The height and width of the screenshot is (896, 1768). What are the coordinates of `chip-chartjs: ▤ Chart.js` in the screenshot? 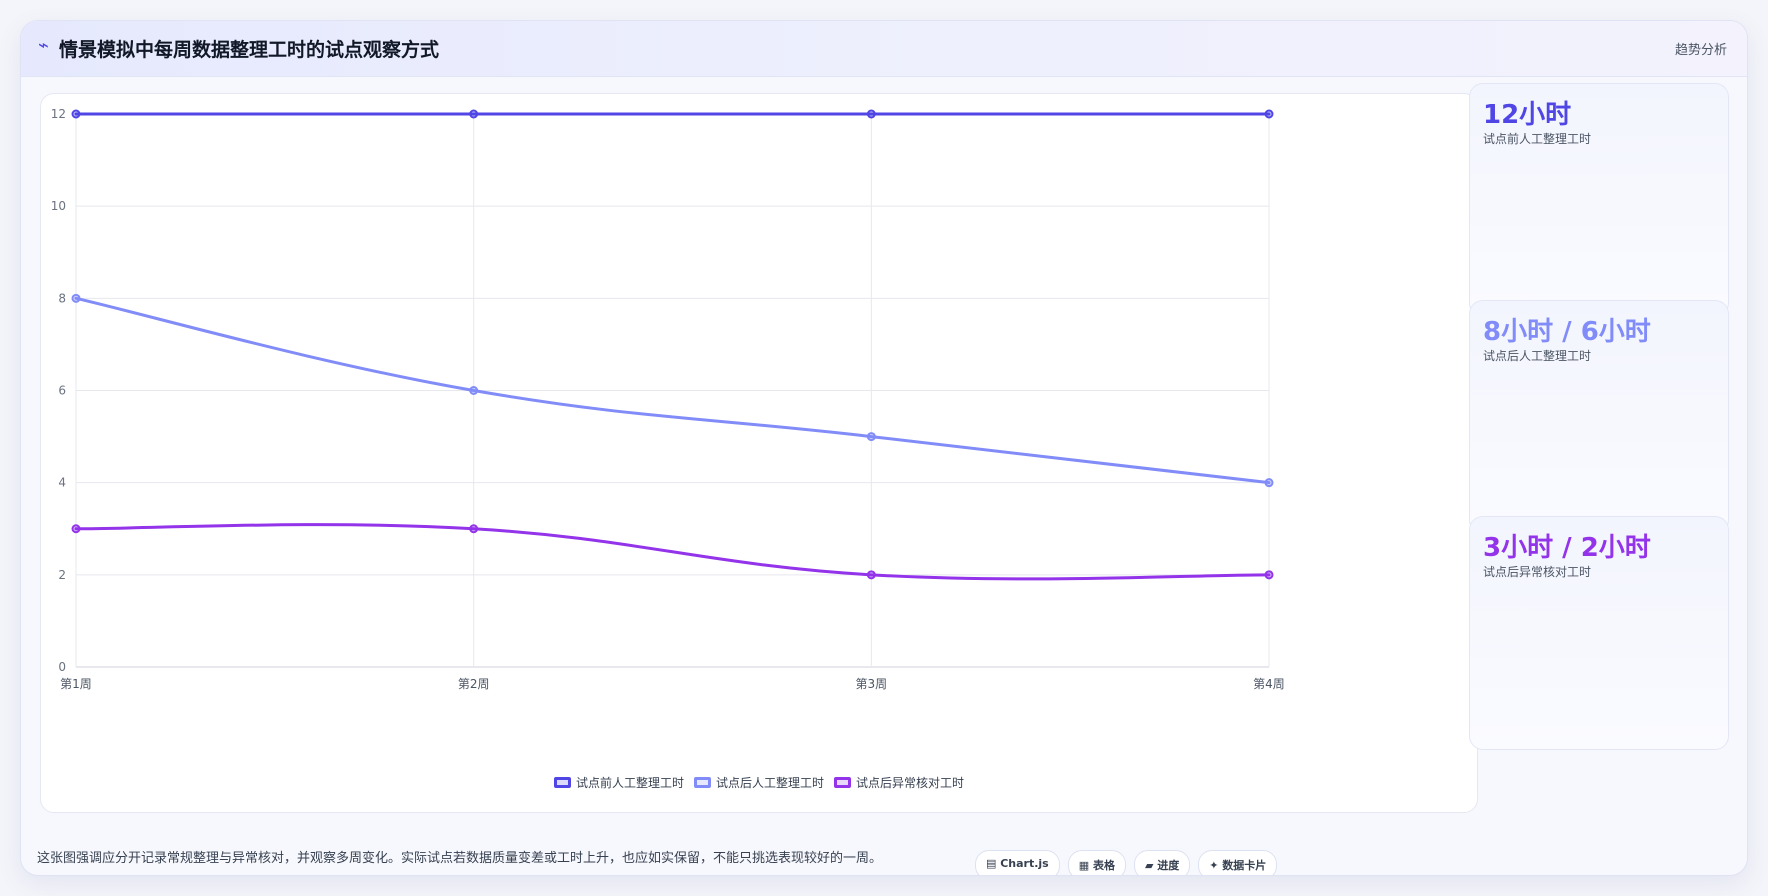 It's located at (1017, 862).